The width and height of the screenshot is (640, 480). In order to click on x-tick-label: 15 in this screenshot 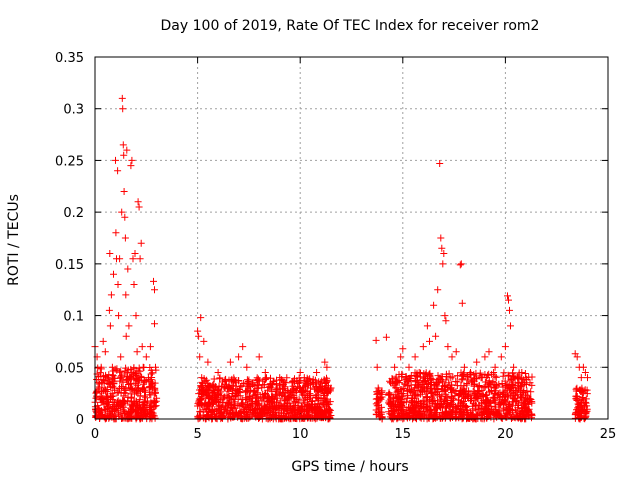, I will do `click(403, 434)`.